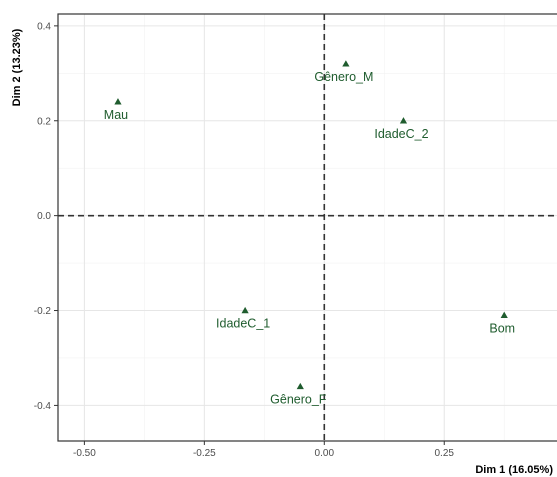 The image size is (557, 477). What do you see at coordinates (445, 453) in the screenshot?
I see `x-tick-label: 0.25` at bounding box center [445, 453].